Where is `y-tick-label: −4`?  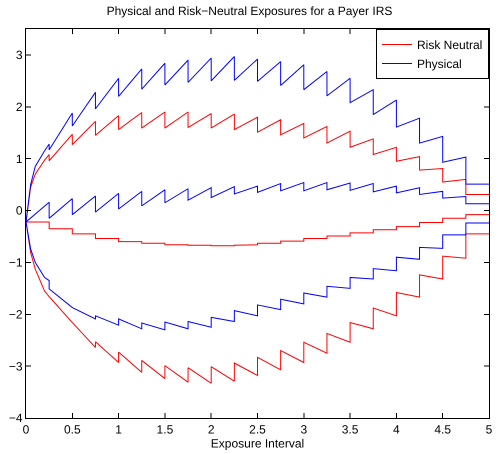 y-tick-label: −4 is located at coordinates (15, 418).